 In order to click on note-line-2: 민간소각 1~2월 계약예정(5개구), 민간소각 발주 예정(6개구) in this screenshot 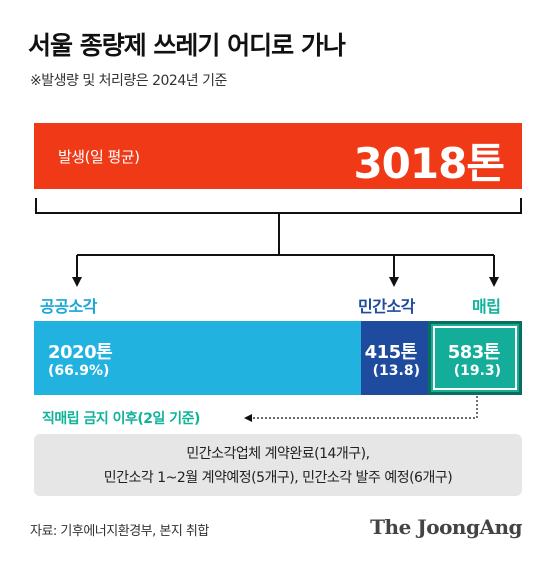, I will do `click(278, 478)`.